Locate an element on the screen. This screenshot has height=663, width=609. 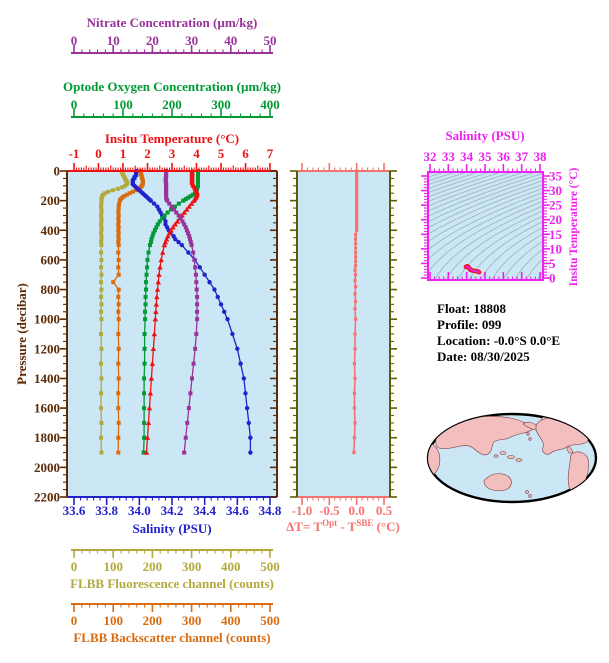
delta-t-axis-title: ΔT= TOpt - TSBE (°C) is located at coordinates (343, 526).